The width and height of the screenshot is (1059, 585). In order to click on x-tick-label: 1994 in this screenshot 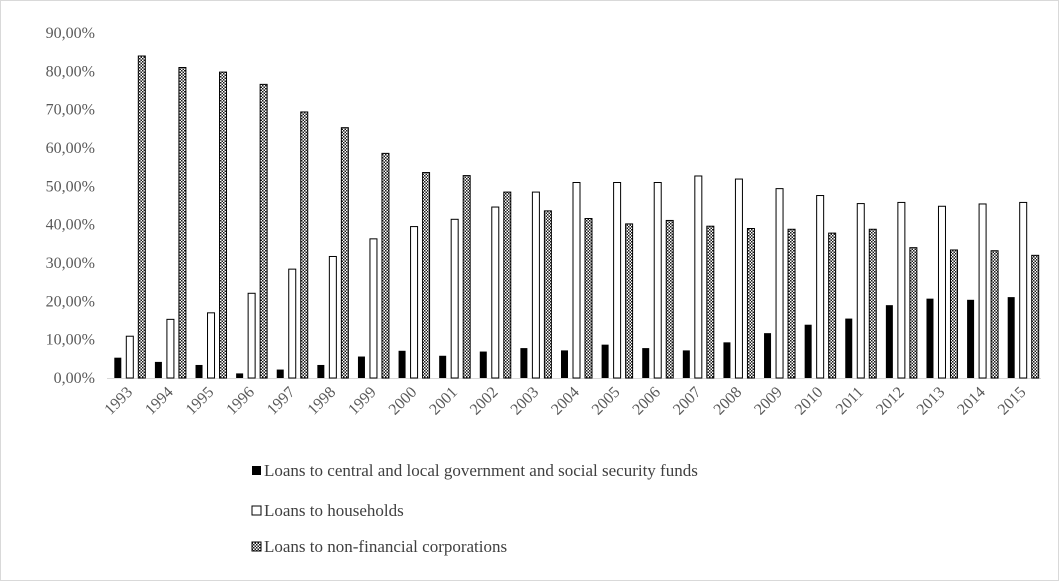, I will do `click(159, 401)`.